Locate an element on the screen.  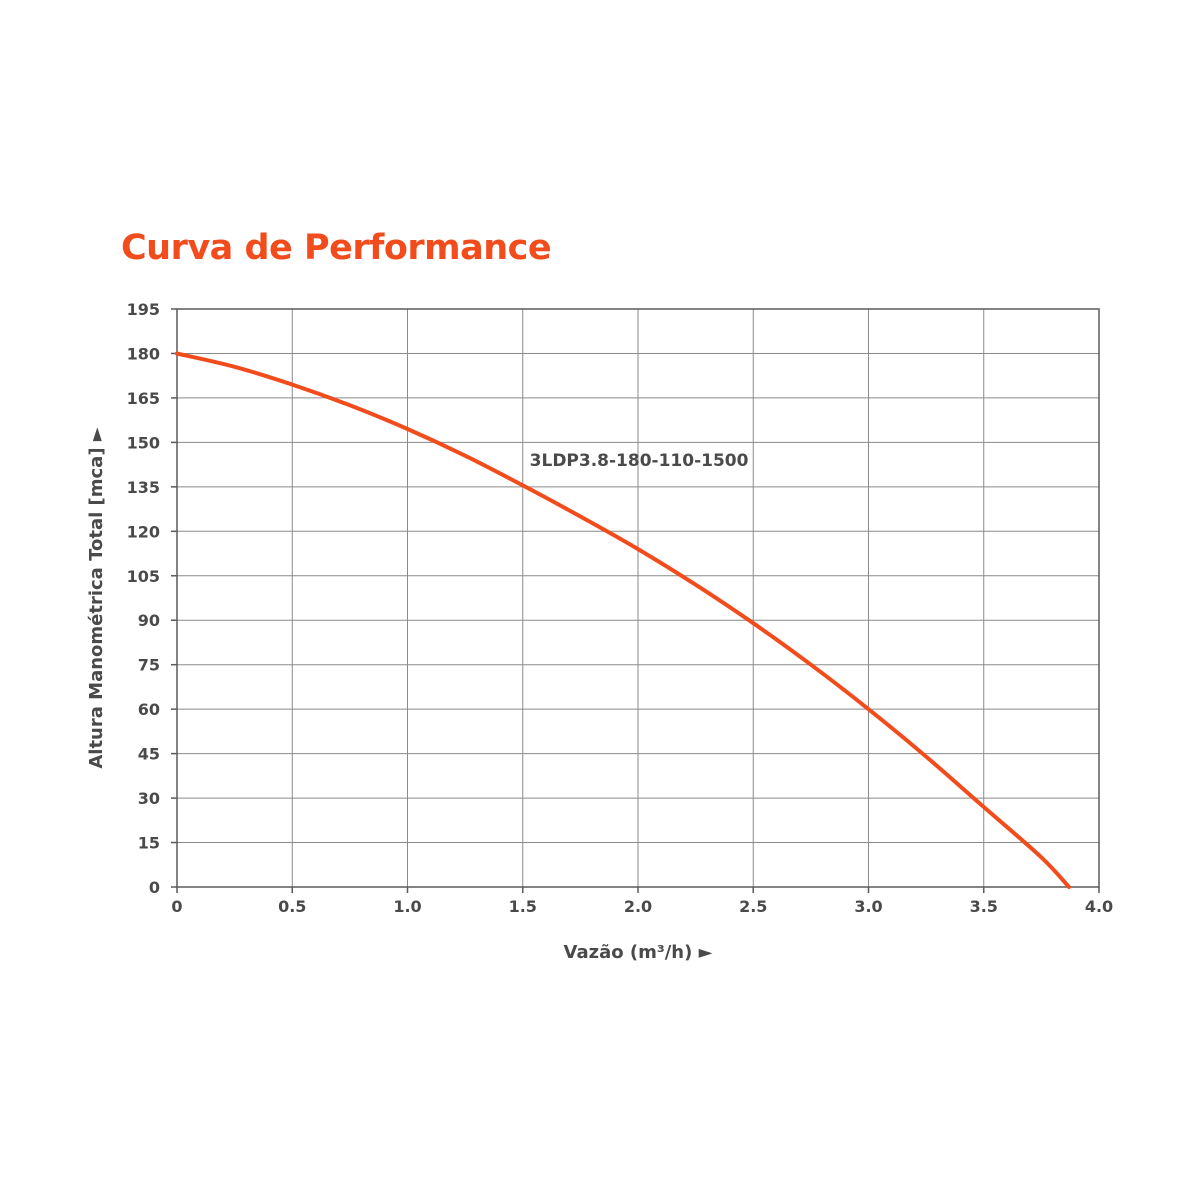
x-tick-label-3: 1.5 is located at coordinates (523, 906).